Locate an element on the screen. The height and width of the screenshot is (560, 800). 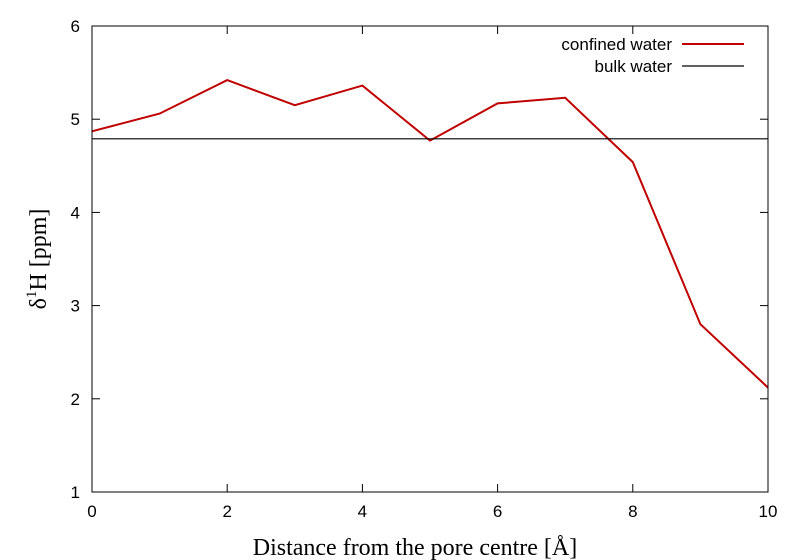
y-axis-title: δ1H [ppm] is located at coordinates (38, 259).